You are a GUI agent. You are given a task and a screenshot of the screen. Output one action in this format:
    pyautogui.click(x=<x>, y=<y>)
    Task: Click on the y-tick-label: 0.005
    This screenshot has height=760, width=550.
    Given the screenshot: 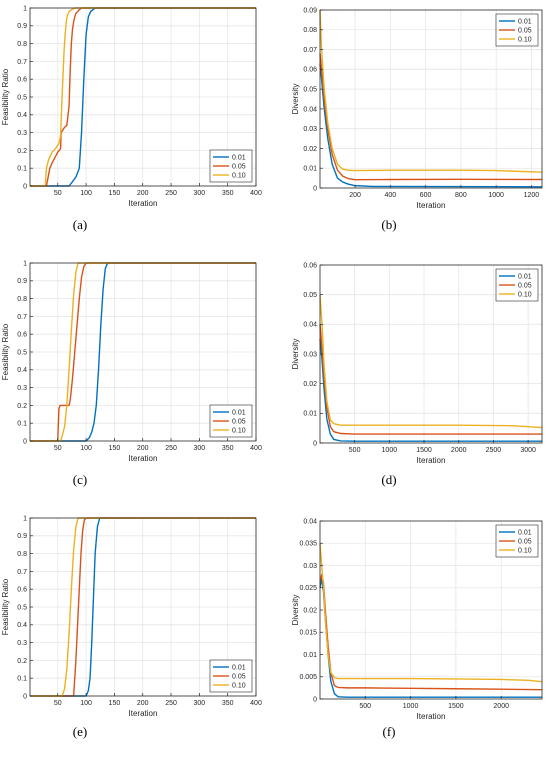 What is the action you would take?
    pyautogui.click(x=308, y=677)
    